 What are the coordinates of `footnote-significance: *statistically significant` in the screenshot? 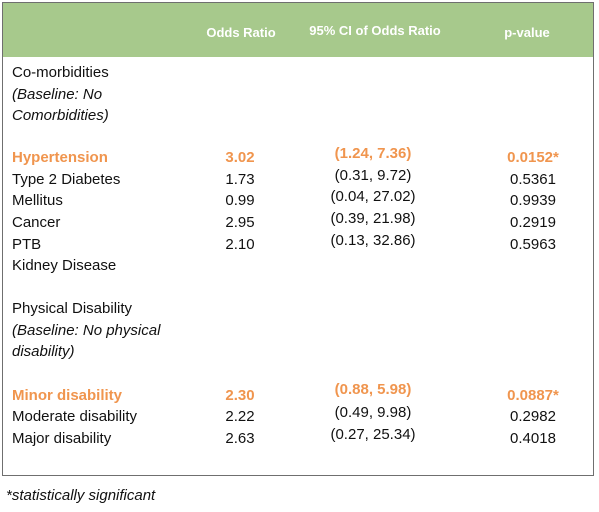 It's located at (81, 495).